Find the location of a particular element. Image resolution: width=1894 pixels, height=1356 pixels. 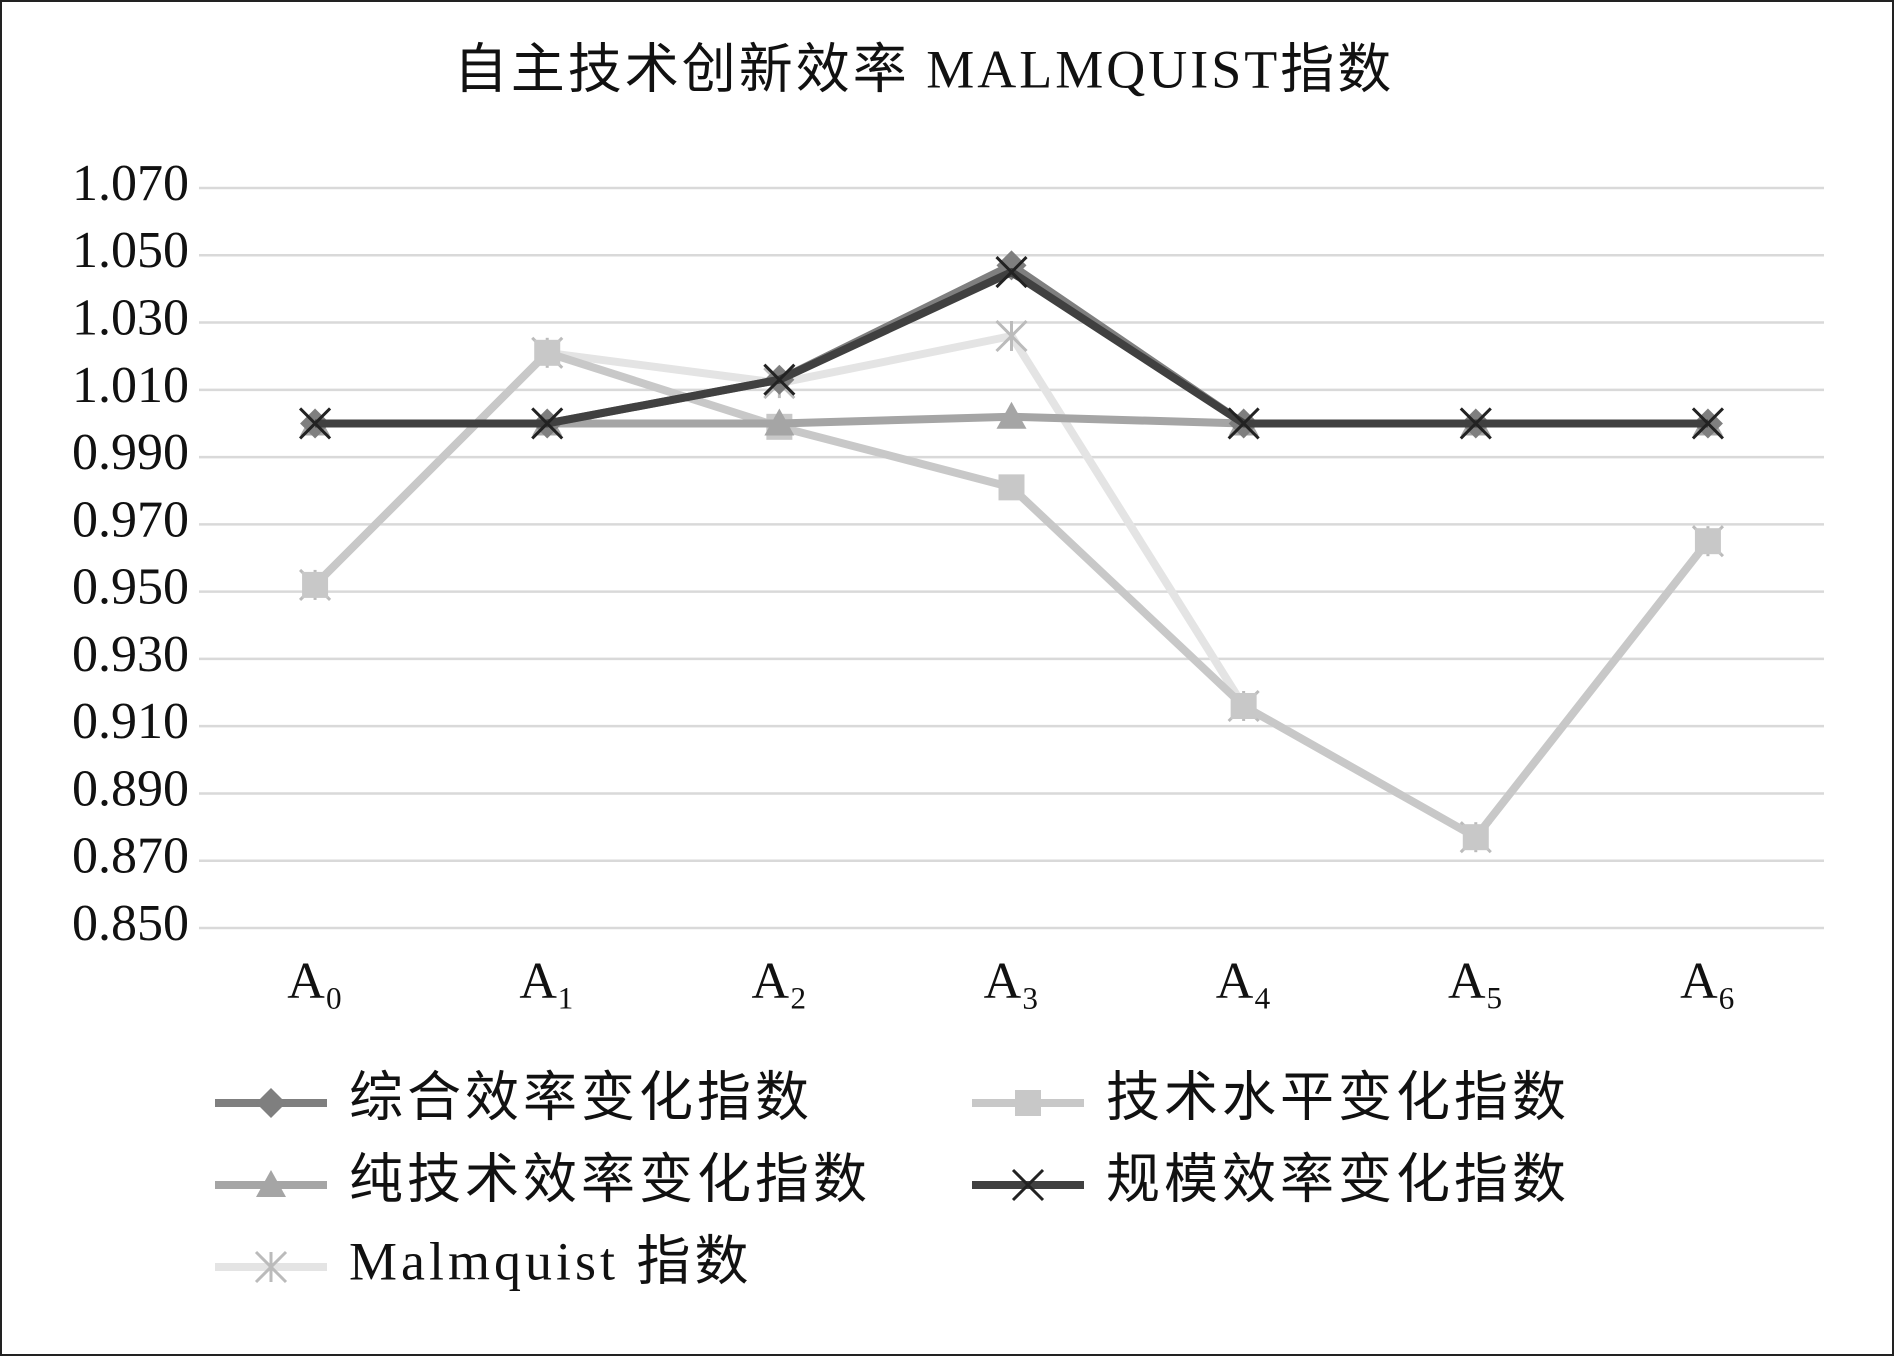

y-tick-label: 0.870 is located at coordinates (130, 856).